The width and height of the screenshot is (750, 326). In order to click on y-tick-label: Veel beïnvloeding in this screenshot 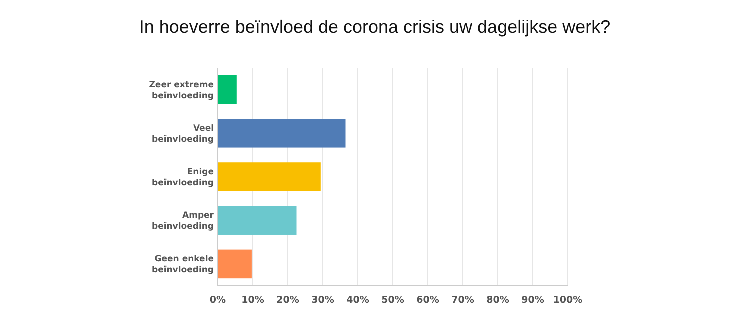, I will do `click(183, 134)`.